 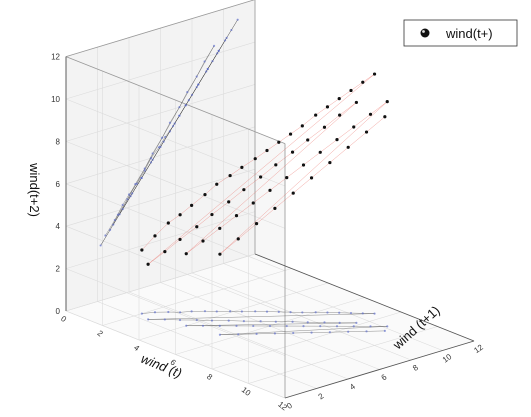 I want to click on z-tick-label: 12, so click(x=55, y=57).